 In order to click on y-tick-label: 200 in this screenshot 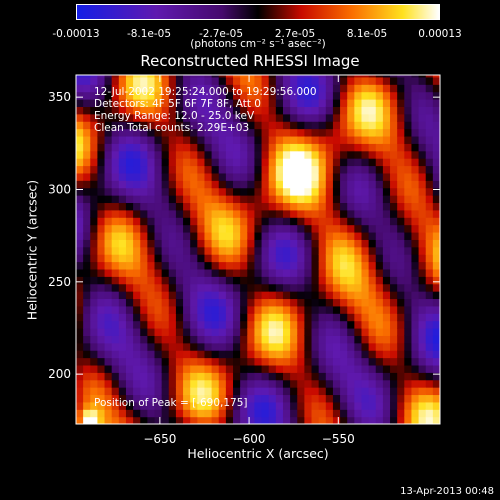, I will do `click(59, 374)`.